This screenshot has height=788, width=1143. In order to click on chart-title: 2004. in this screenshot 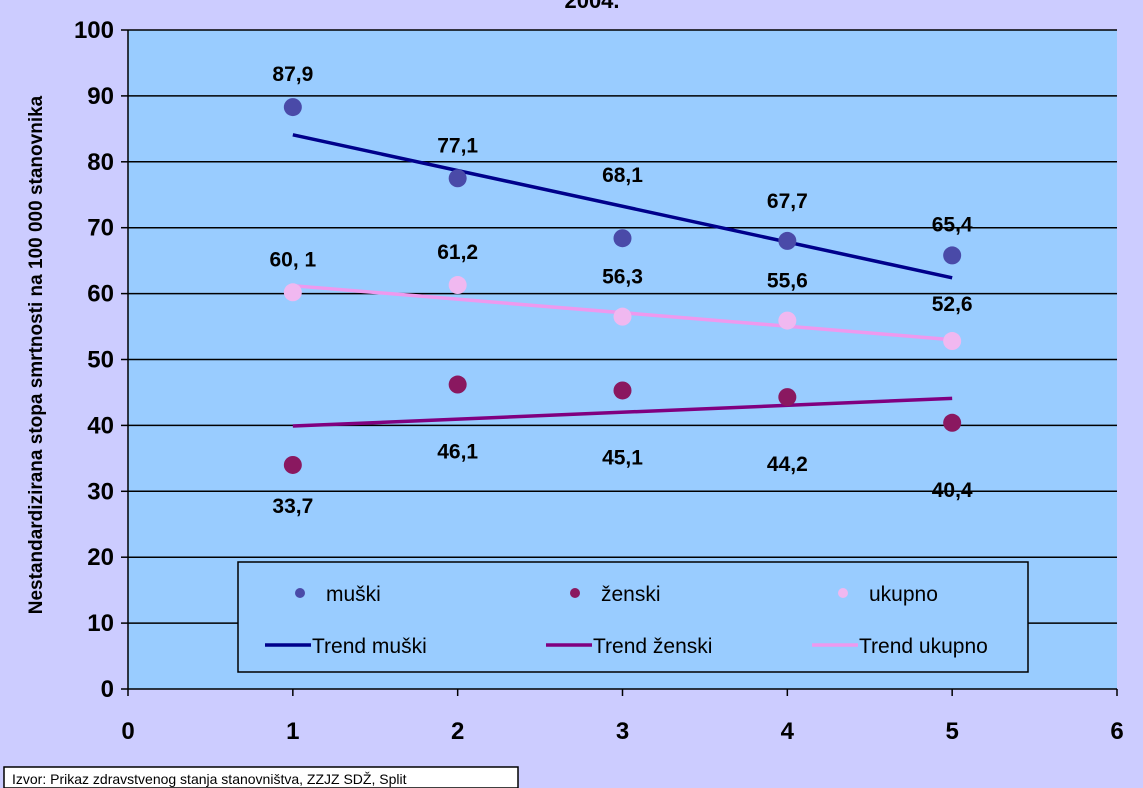, I will do `click(591, 6)`.